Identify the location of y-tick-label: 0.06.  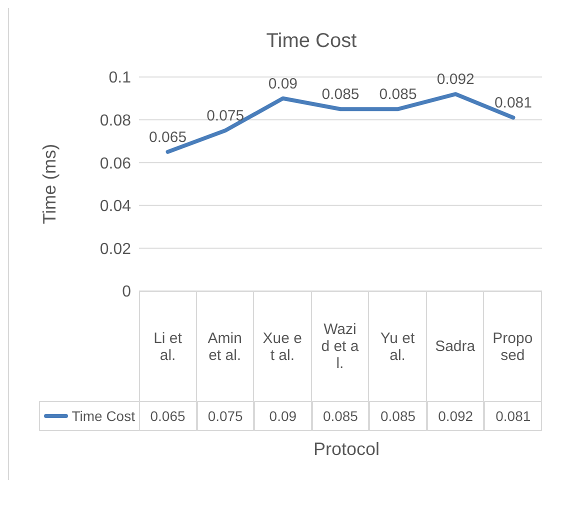
(116, 163).